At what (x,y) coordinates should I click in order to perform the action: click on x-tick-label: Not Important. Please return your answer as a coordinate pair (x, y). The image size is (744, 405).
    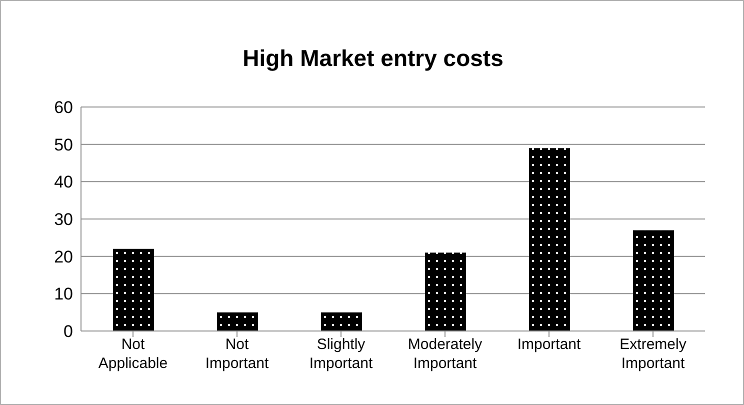
    Looking at the image, I should click on (237, 354).